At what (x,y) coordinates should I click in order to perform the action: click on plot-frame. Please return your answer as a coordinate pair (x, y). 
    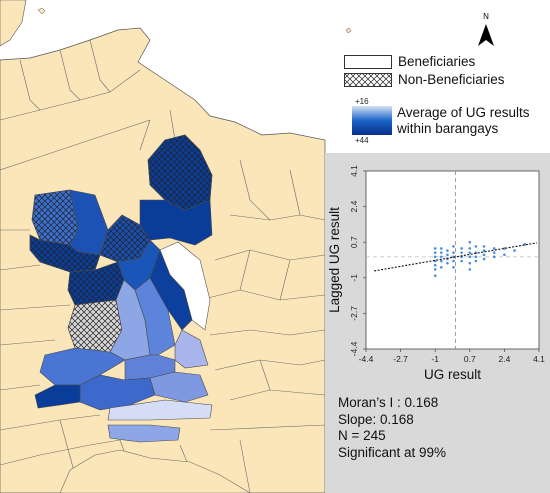
    Looking at the image, I should click on (452, 260).